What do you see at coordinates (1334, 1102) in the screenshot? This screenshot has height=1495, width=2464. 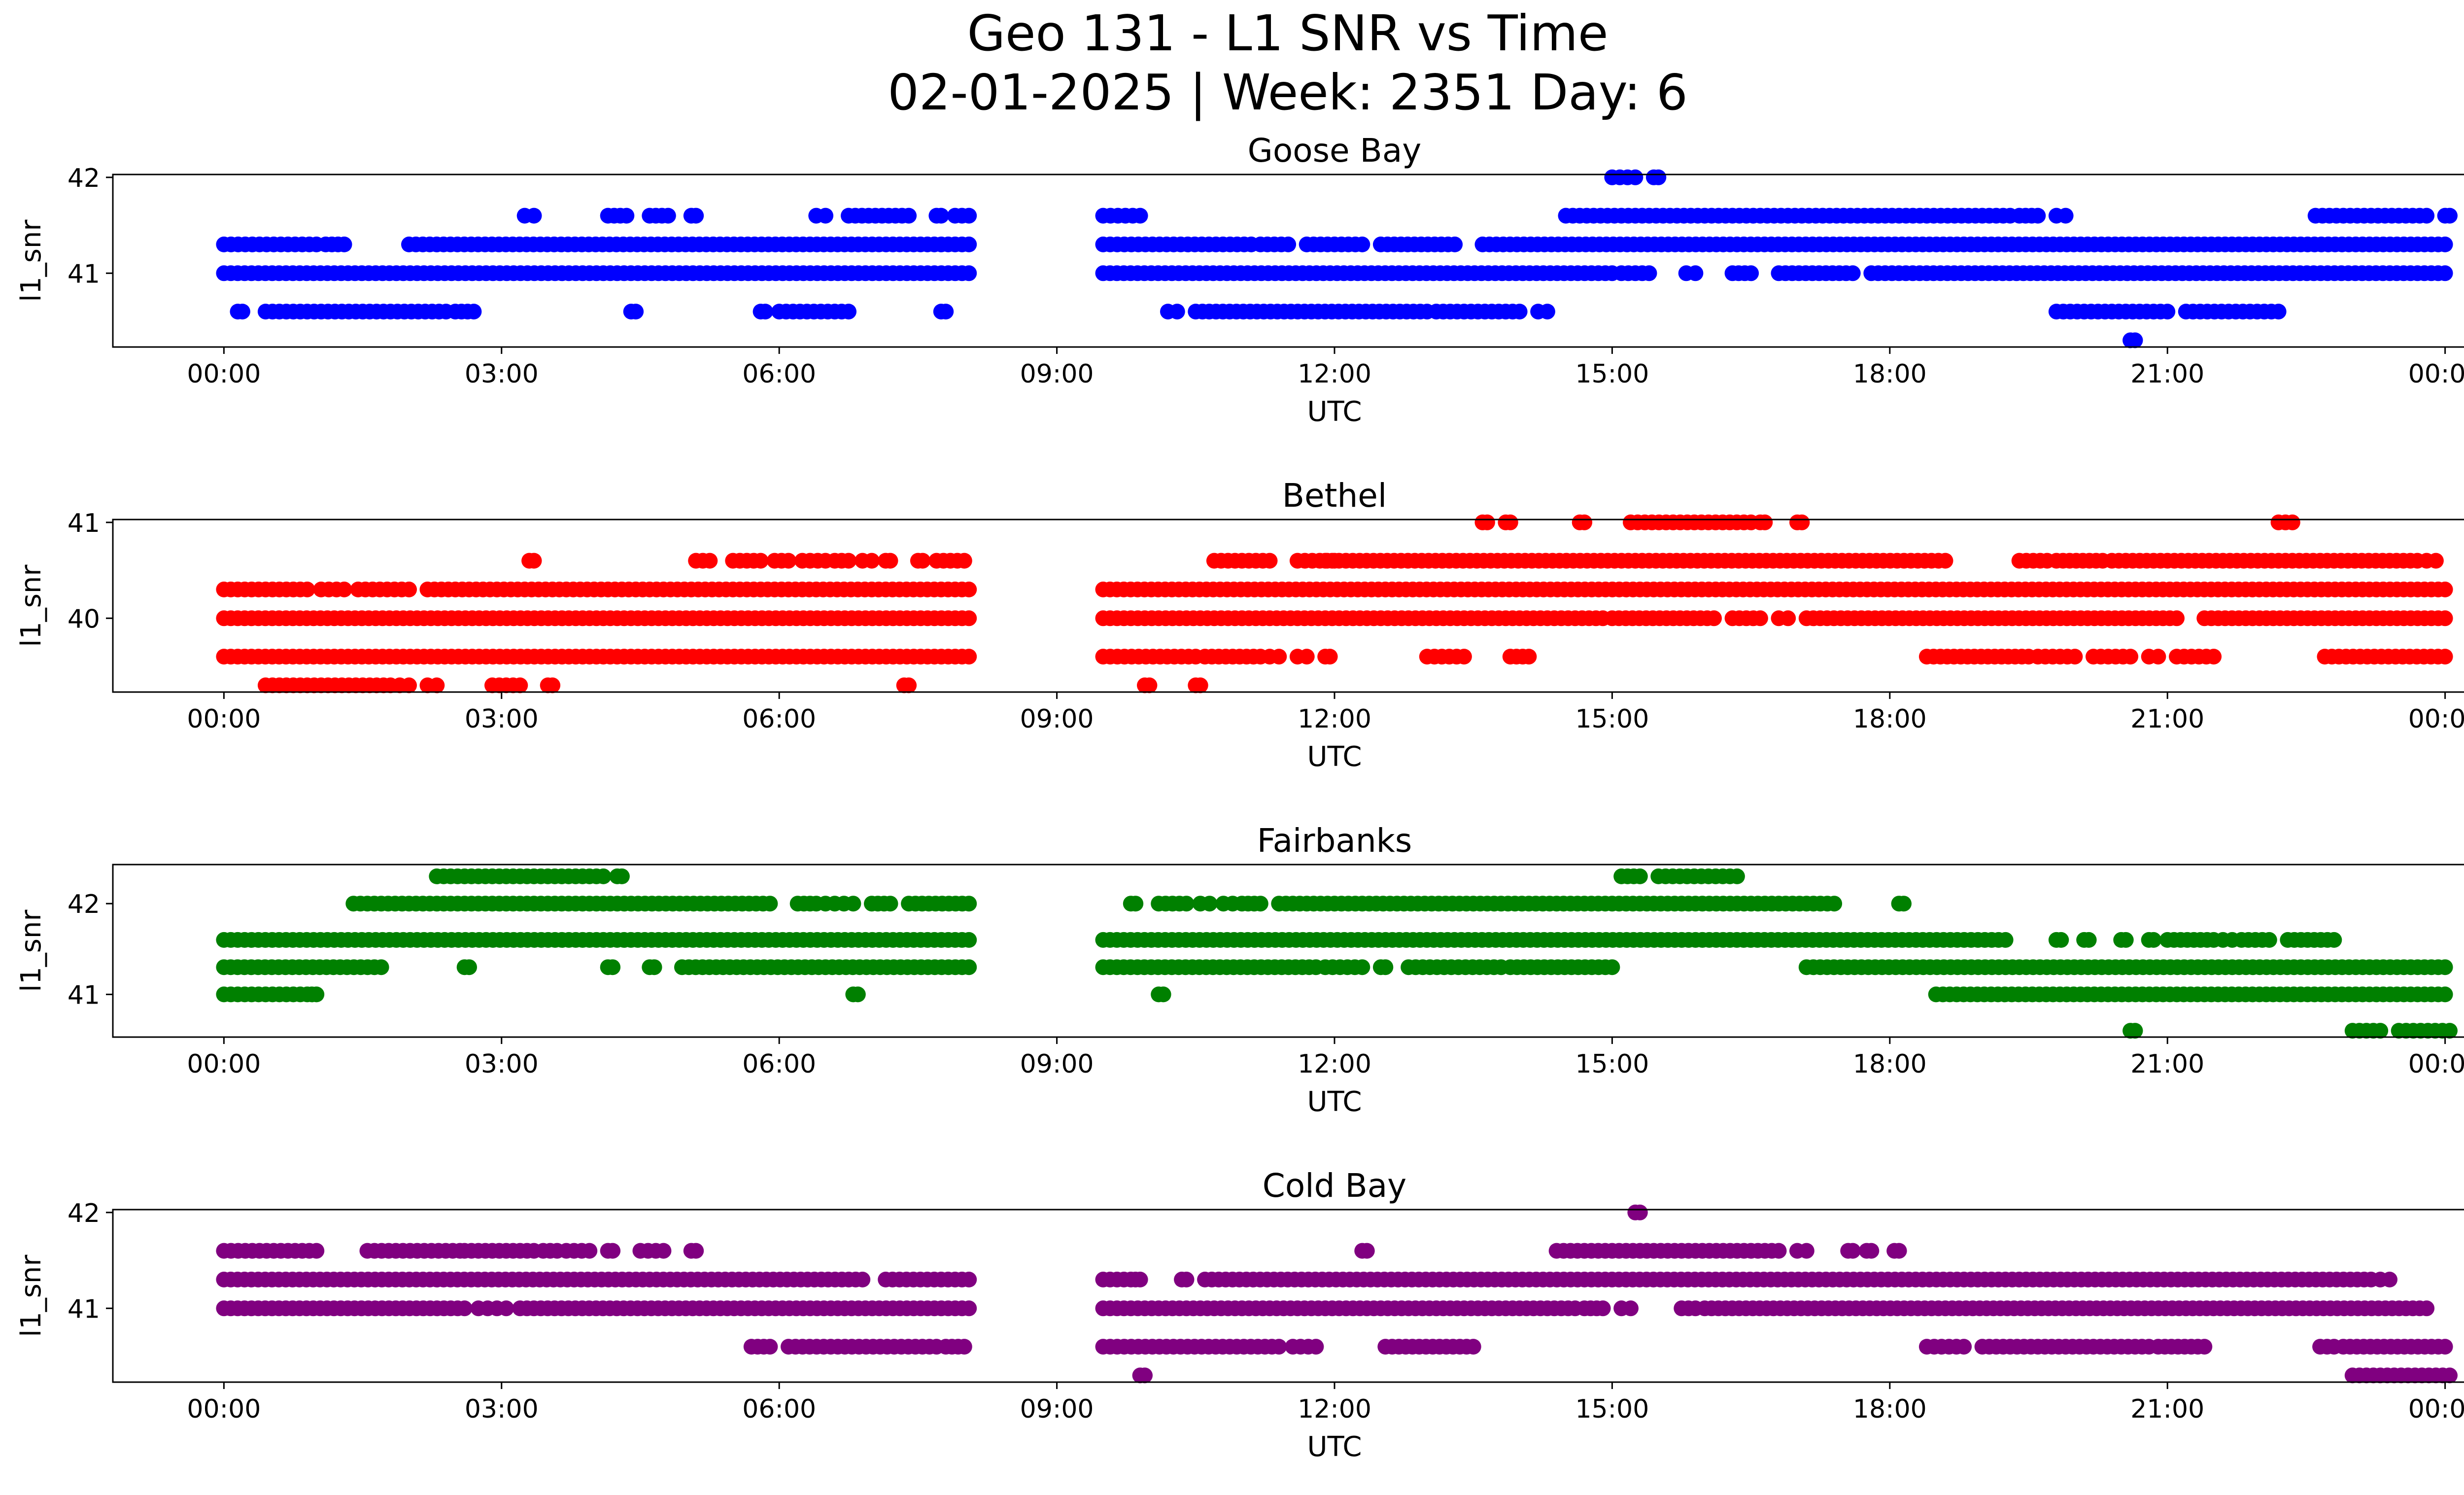 I see `x-axis-label-fairbanks: UTC` at bounding box center [1334, 1102].